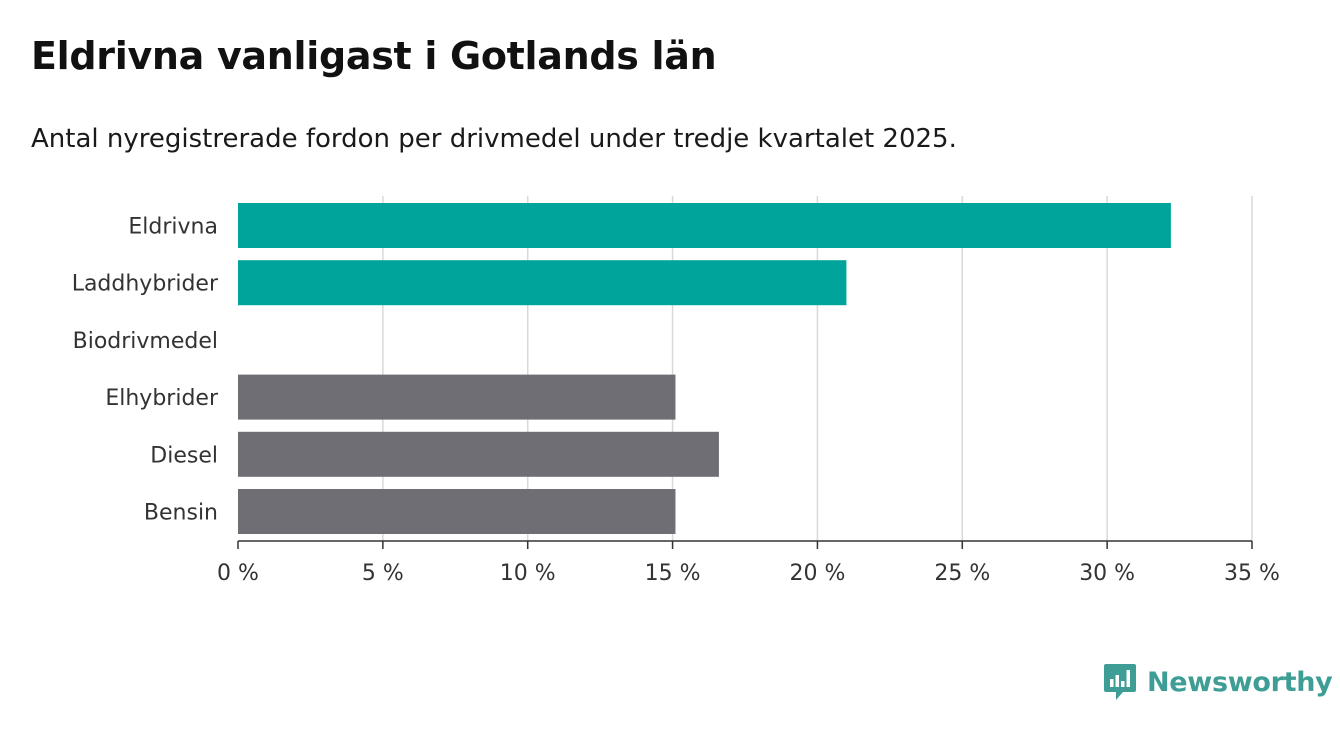 Image resolution: width=1340 pixels, height=733 pixels. I want to click on x-axis: 0 % 5 % 10 % 15 % 20 % 25 % 30 % 35 %, so click(748, 563).